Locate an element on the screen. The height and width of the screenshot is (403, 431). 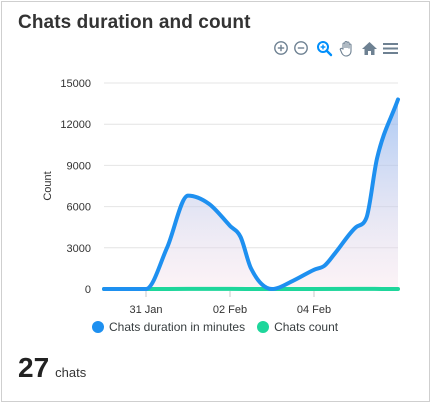
zoom-selection-icon is located at coordinates (324, 48).